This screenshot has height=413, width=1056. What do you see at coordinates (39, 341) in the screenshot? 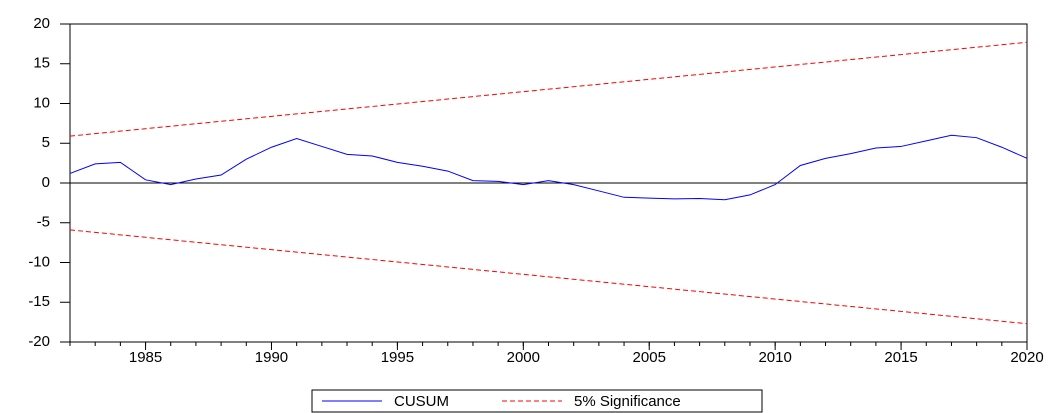
I see `y-tick-label: -20` at bounding box center [39, 341].